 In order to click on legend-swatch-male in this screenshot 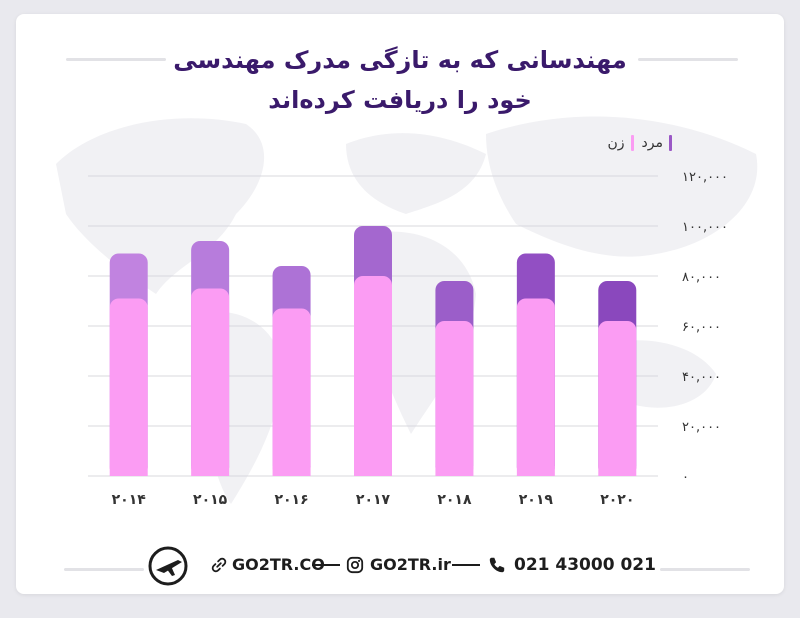, I will do `click(670, 143)`.